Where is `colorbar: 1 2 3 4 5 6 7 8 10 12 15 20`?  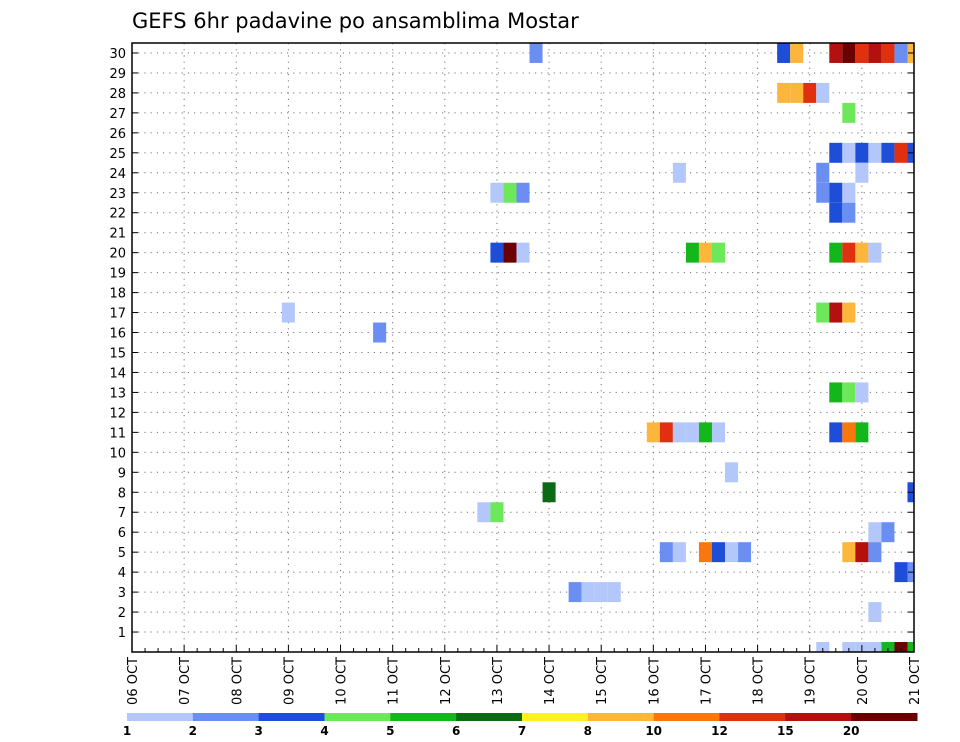
colorbar: 1 2 3 4 5 6 7 8 10 12 15 20 is located at coordinates (520, 725).